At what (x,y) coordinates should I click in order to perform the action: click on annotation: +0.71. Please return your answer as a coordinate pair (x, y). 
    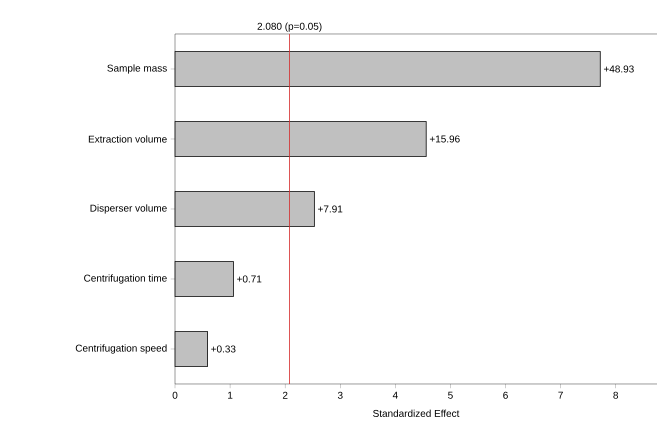
    Looking at the image, I should click on (249, 279).